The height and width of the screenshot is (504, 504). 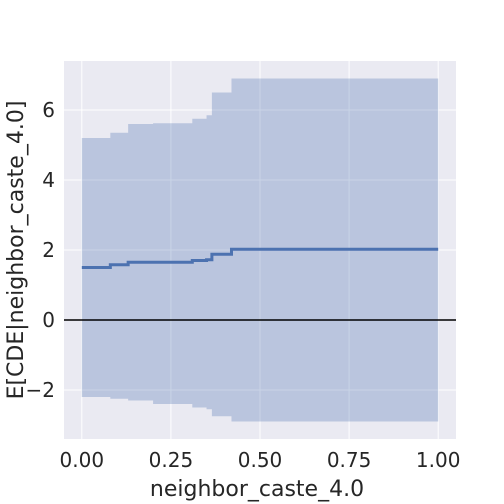 I want to click on x-tick-labels: 0.00 0.25 0.50 0.75 1.00, so click(x=260, y=460).